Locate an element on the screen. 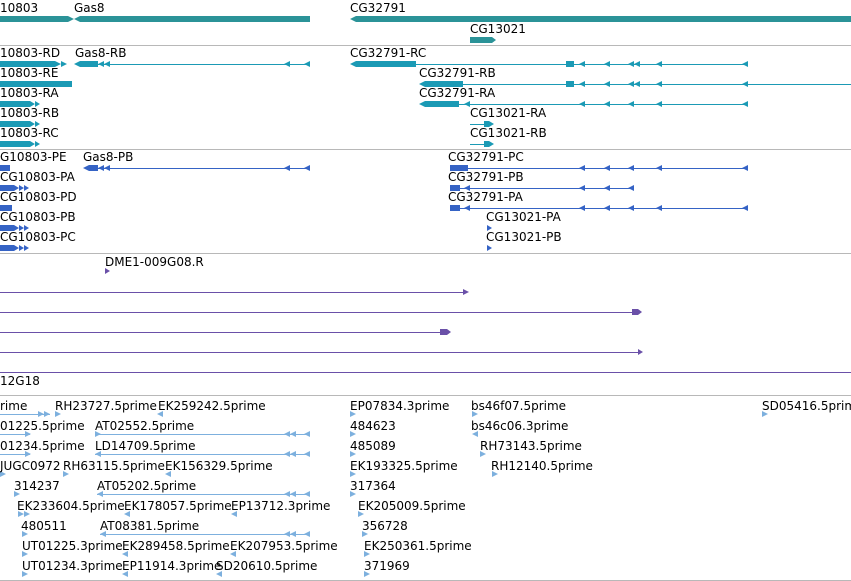 The height and width of the screenshot is (581, 851). gene-label-gas8: Gas8 is located at coordinates (89, 8).